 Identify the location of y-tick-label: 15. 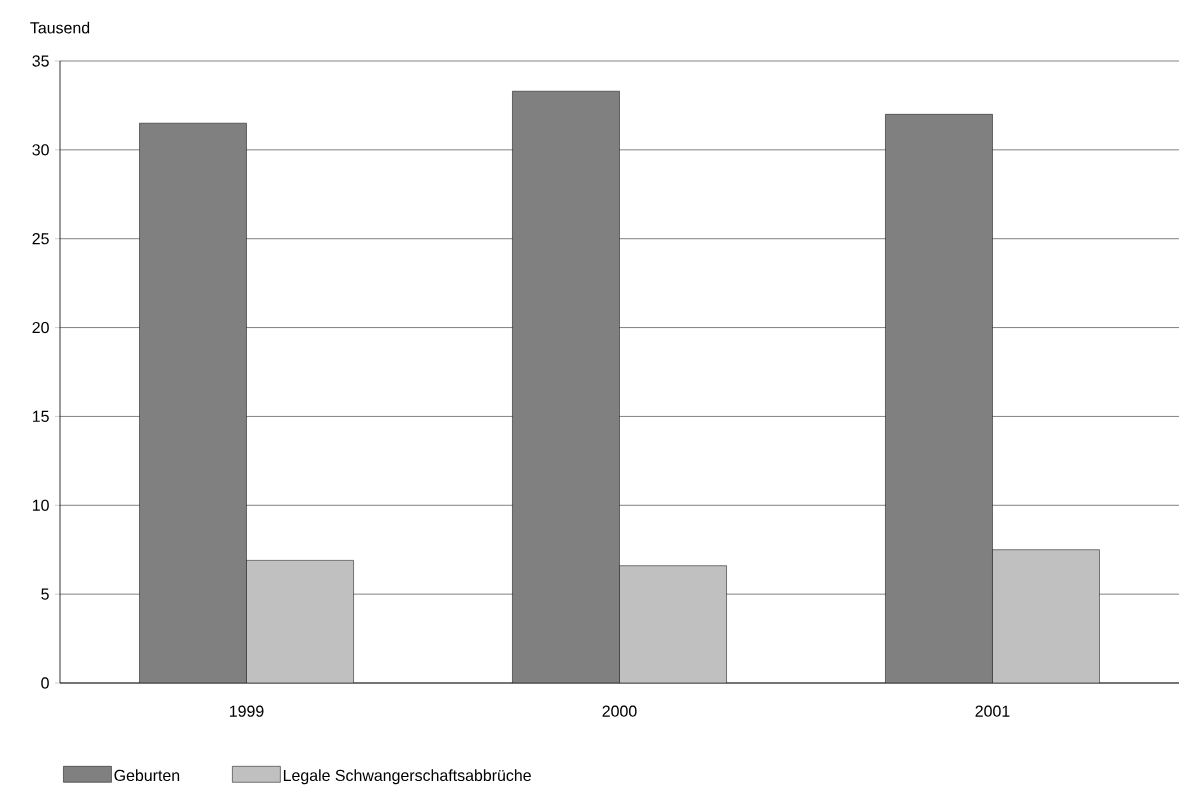
(40, 416).